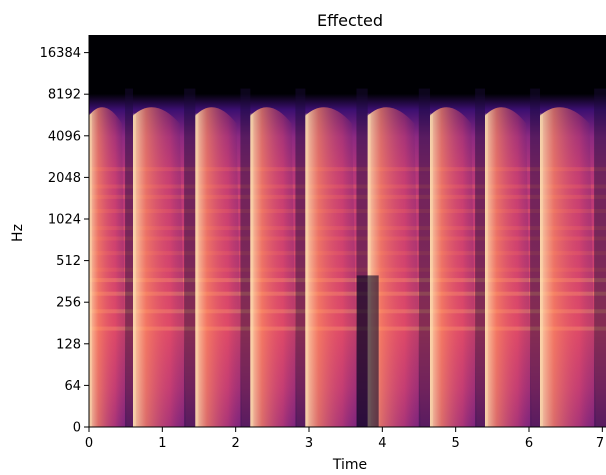 The image size is (606, 475). Describe the element at coordinates (309, 443) in the screenshot. I see `x-tick-label: 3` at that location.